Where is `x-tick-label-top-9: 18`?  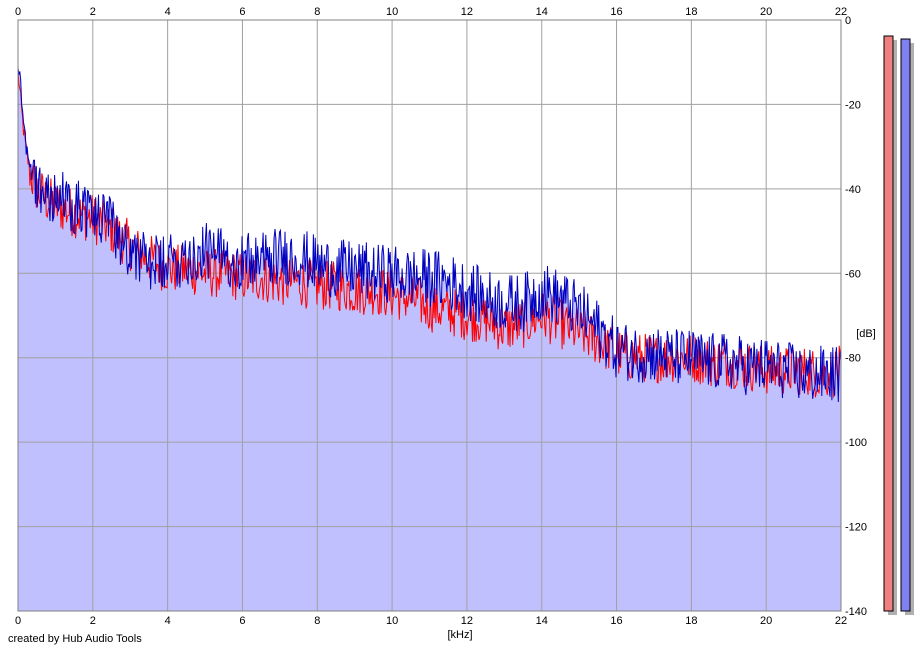
x-tick-label-top-9: 18 is located at coordinates (691, 12).